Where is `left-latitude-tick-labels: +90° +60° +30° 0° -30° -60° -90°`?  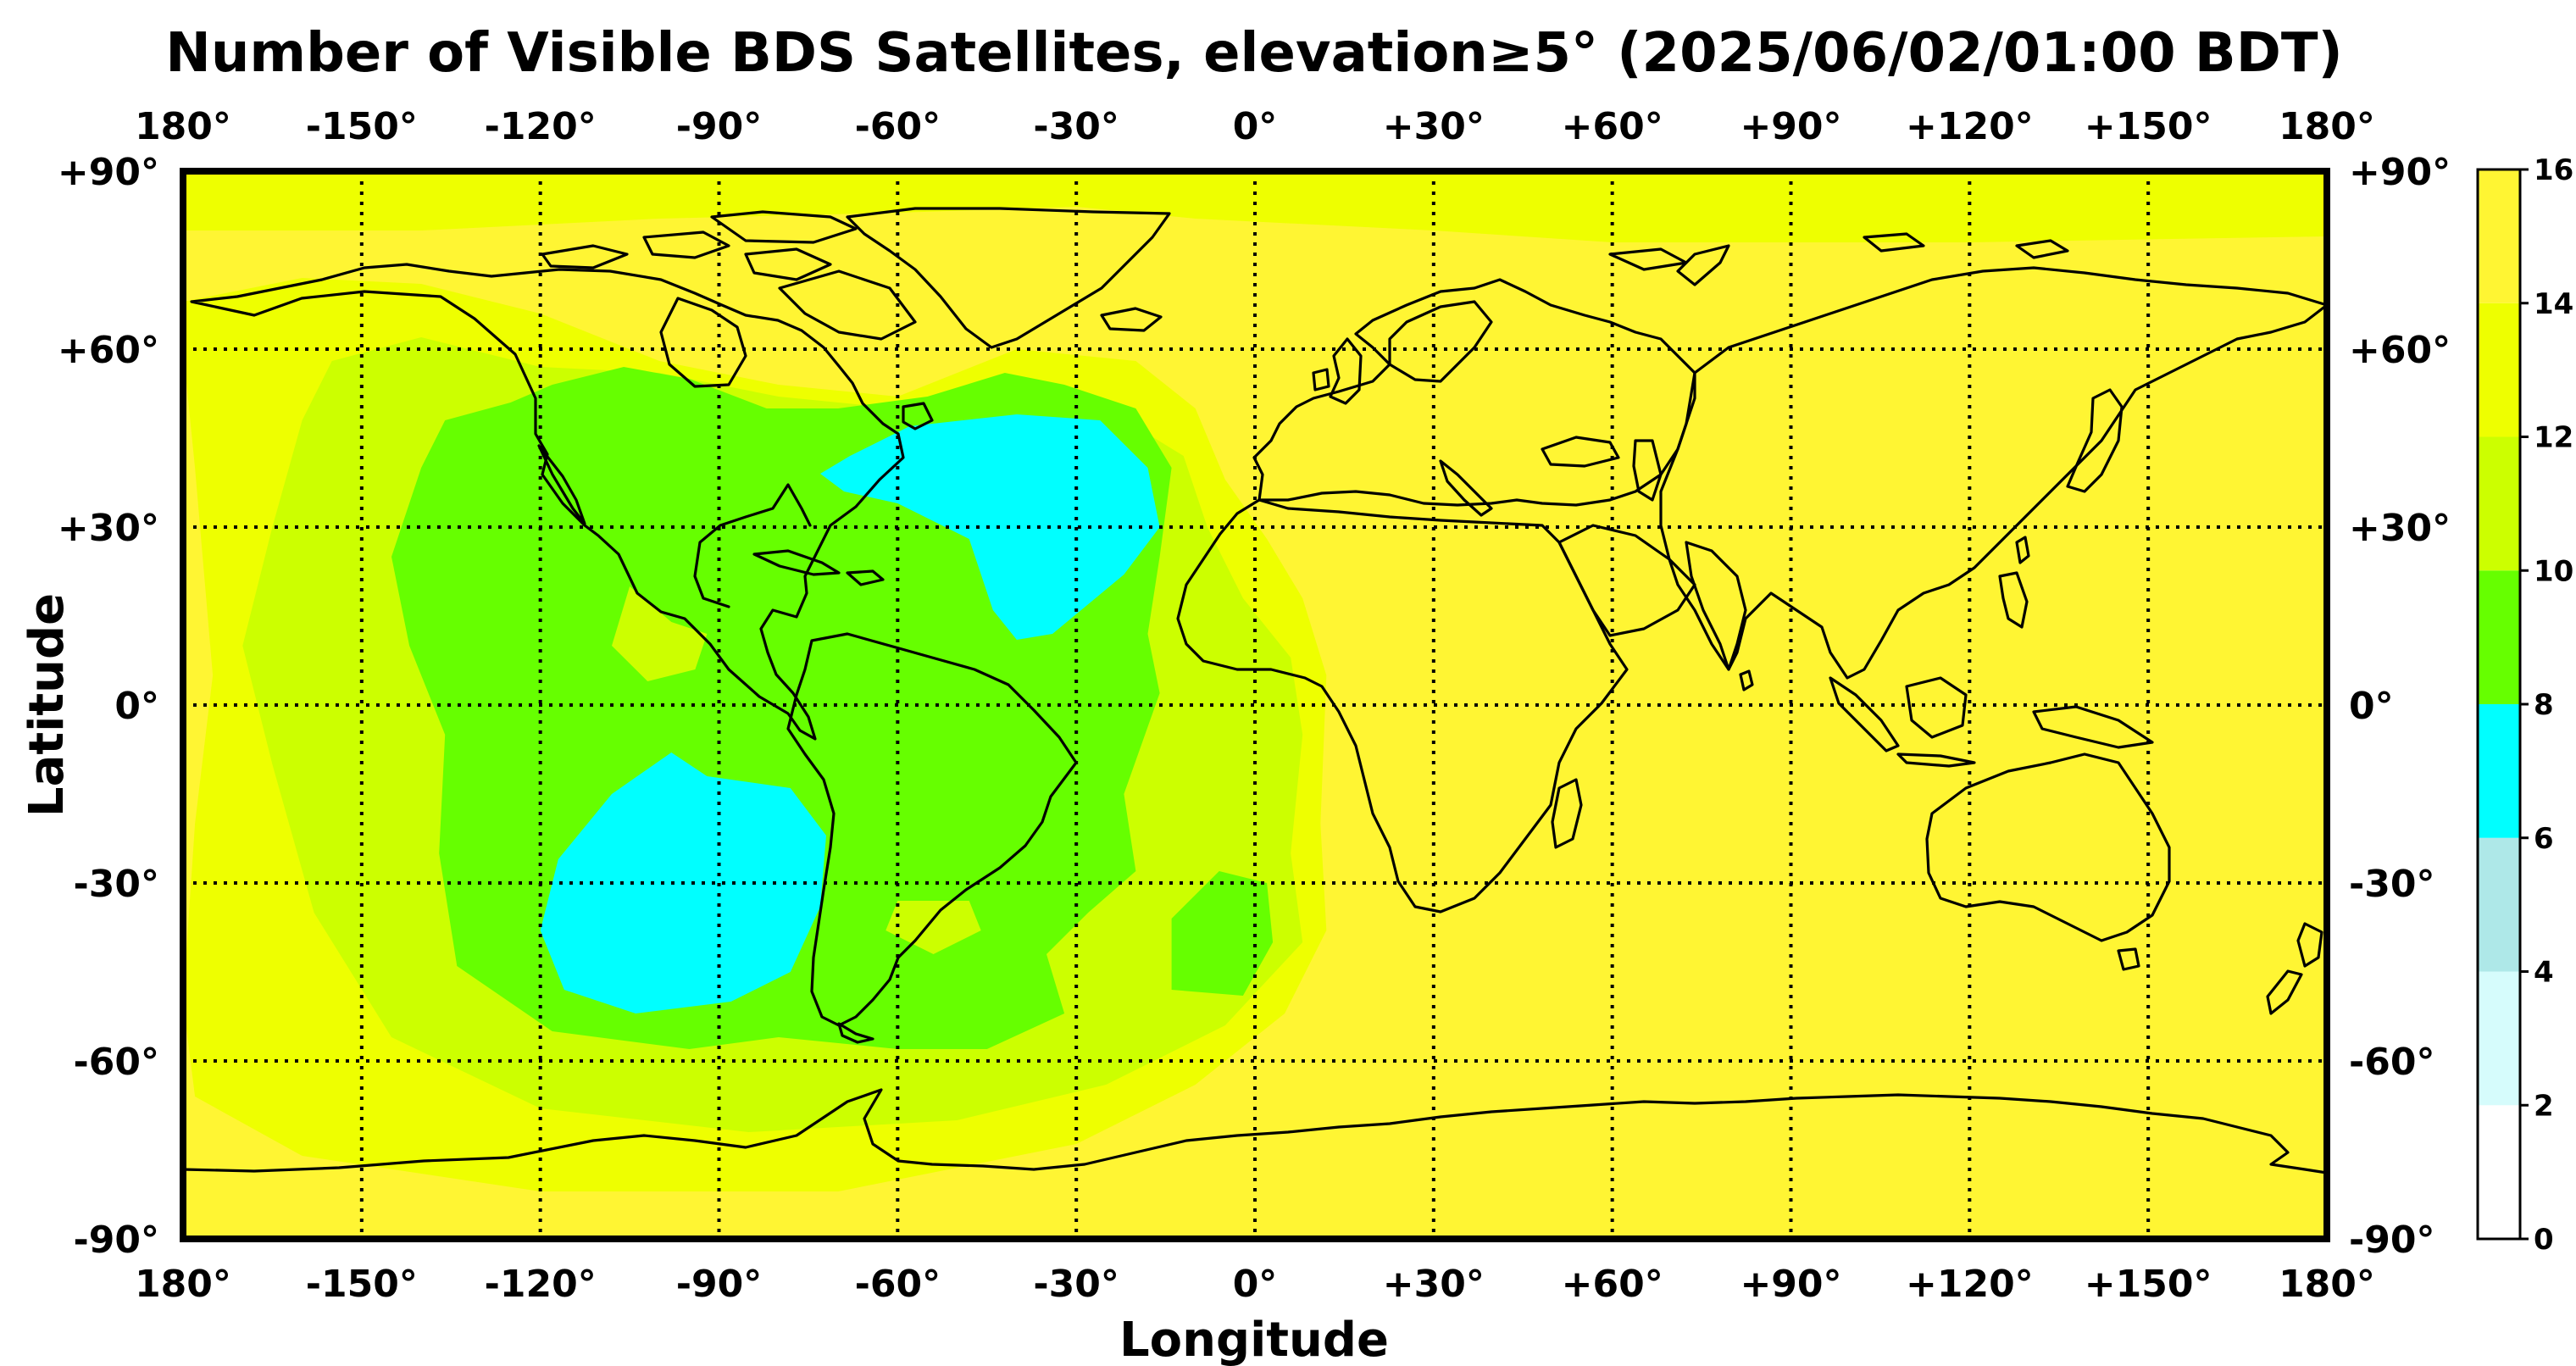 left-latitude-tick-labels: +90° +60° +30° 0° -30° -60° -90° is located at coordinates (108, 706).